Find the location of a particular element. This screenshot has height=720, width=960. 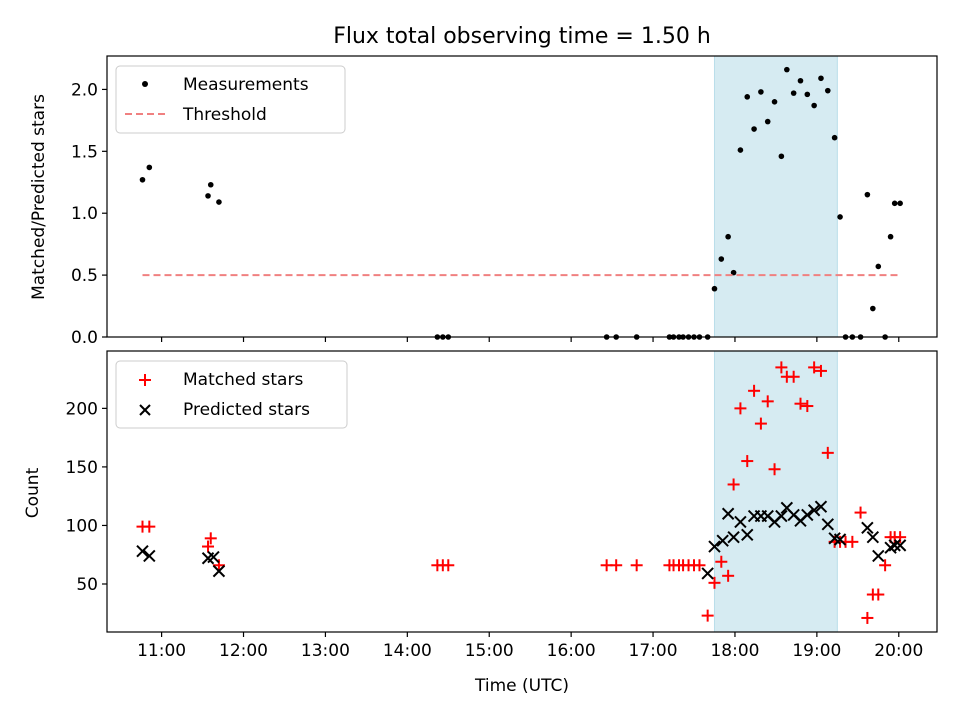

top-plot-highlight-span is located at coordinates (775, 196).